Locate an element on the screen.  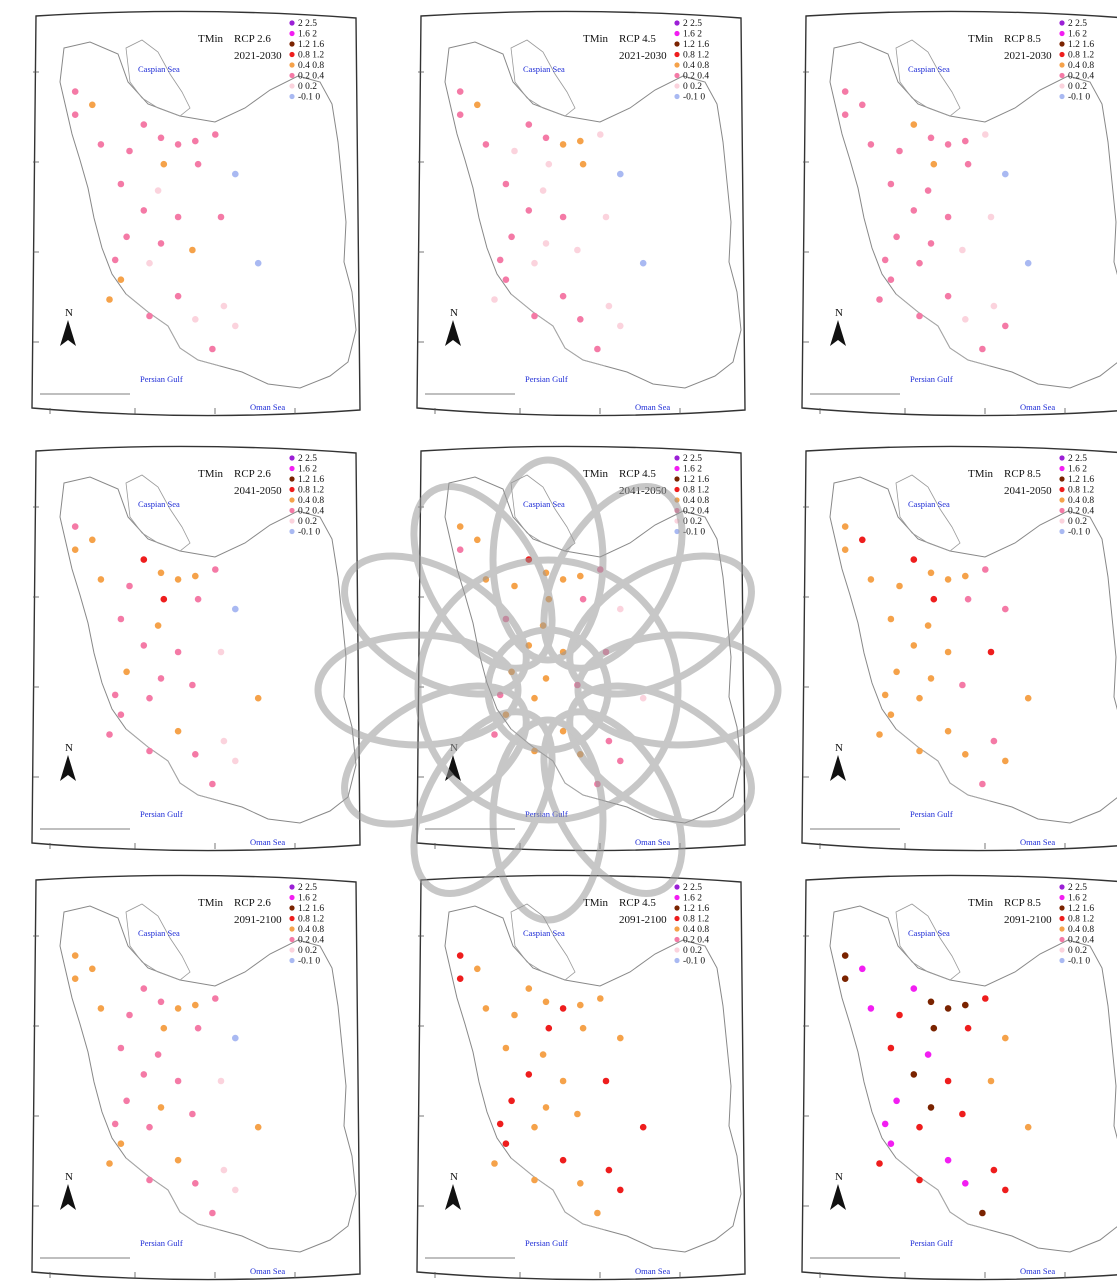
period-label: 2041-2050 is located at coordinates (258, 491).